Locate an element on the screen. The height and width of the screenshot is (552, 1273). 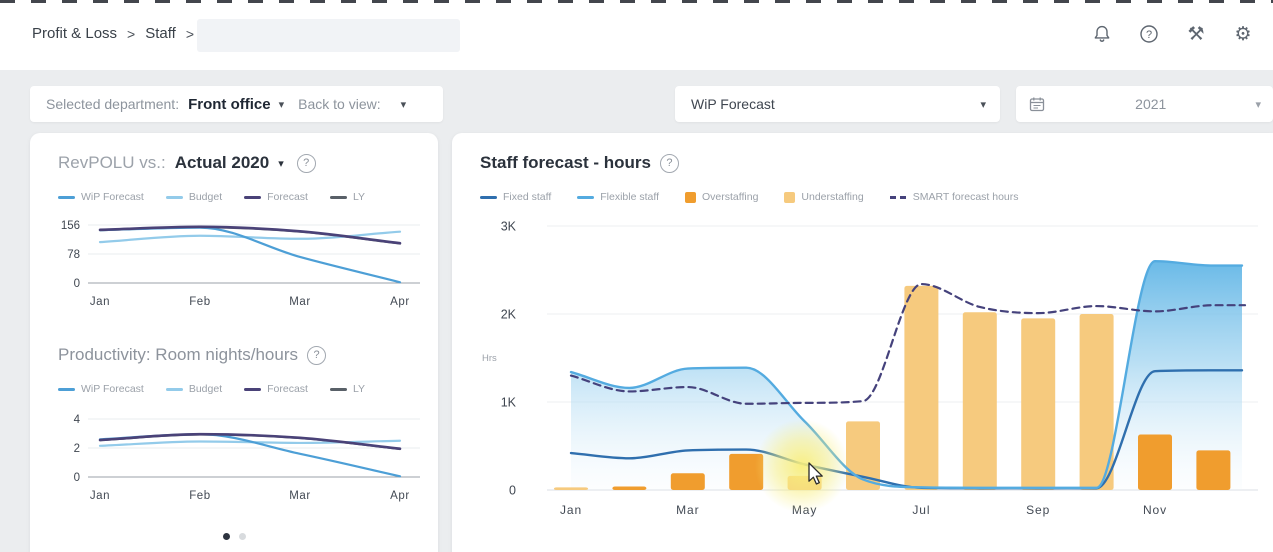
tools-icon: ⚒ is located at coordinates (1196, 33).